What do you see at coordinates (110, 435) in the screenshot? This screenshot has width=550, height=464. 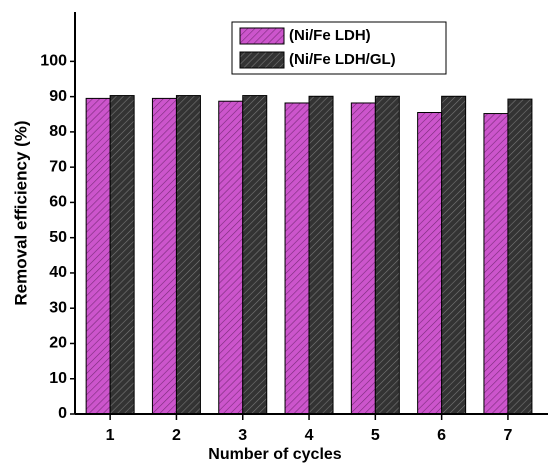 I see `x-tick-label: 1` at bounding box center [110, 435].